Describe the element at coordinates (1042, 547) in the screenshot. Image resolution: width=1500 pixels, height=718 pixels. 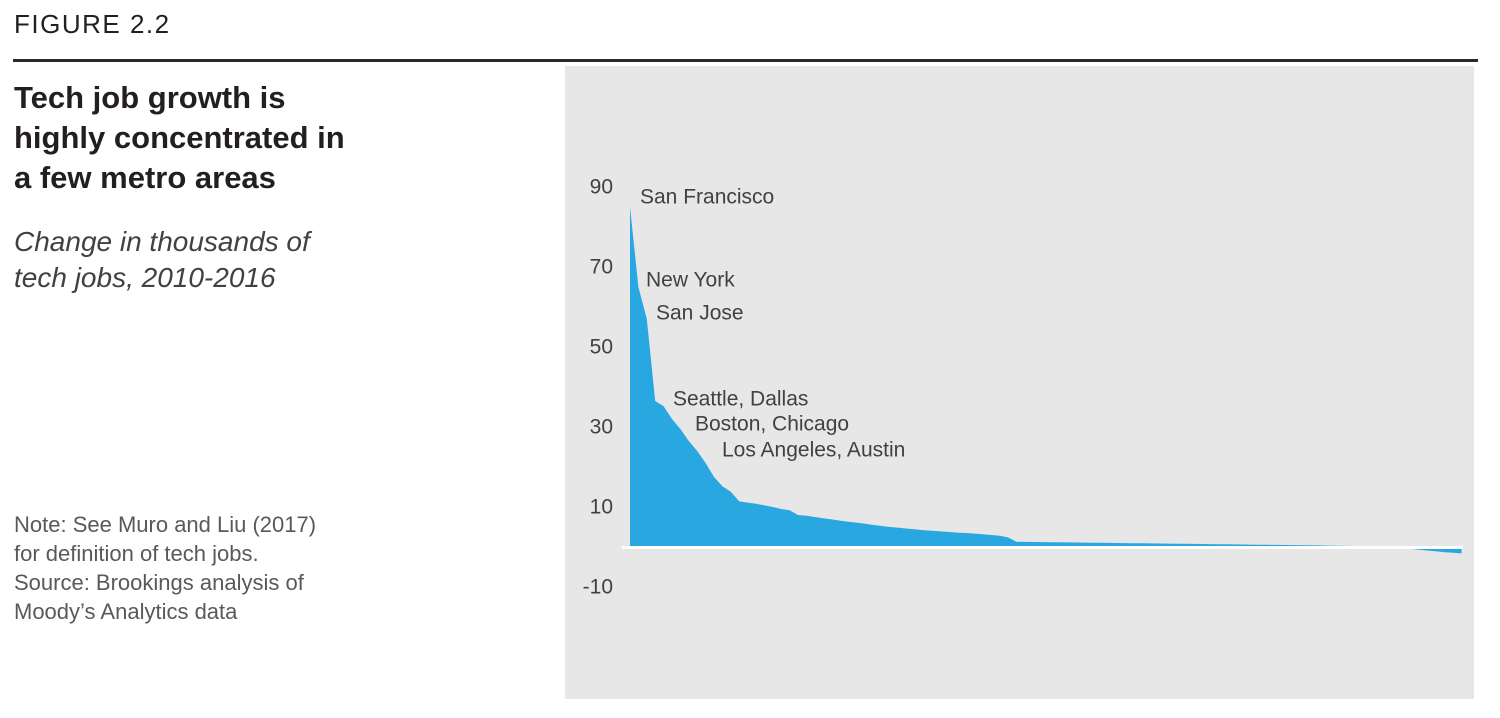
I see `zero-baseline` at that location.